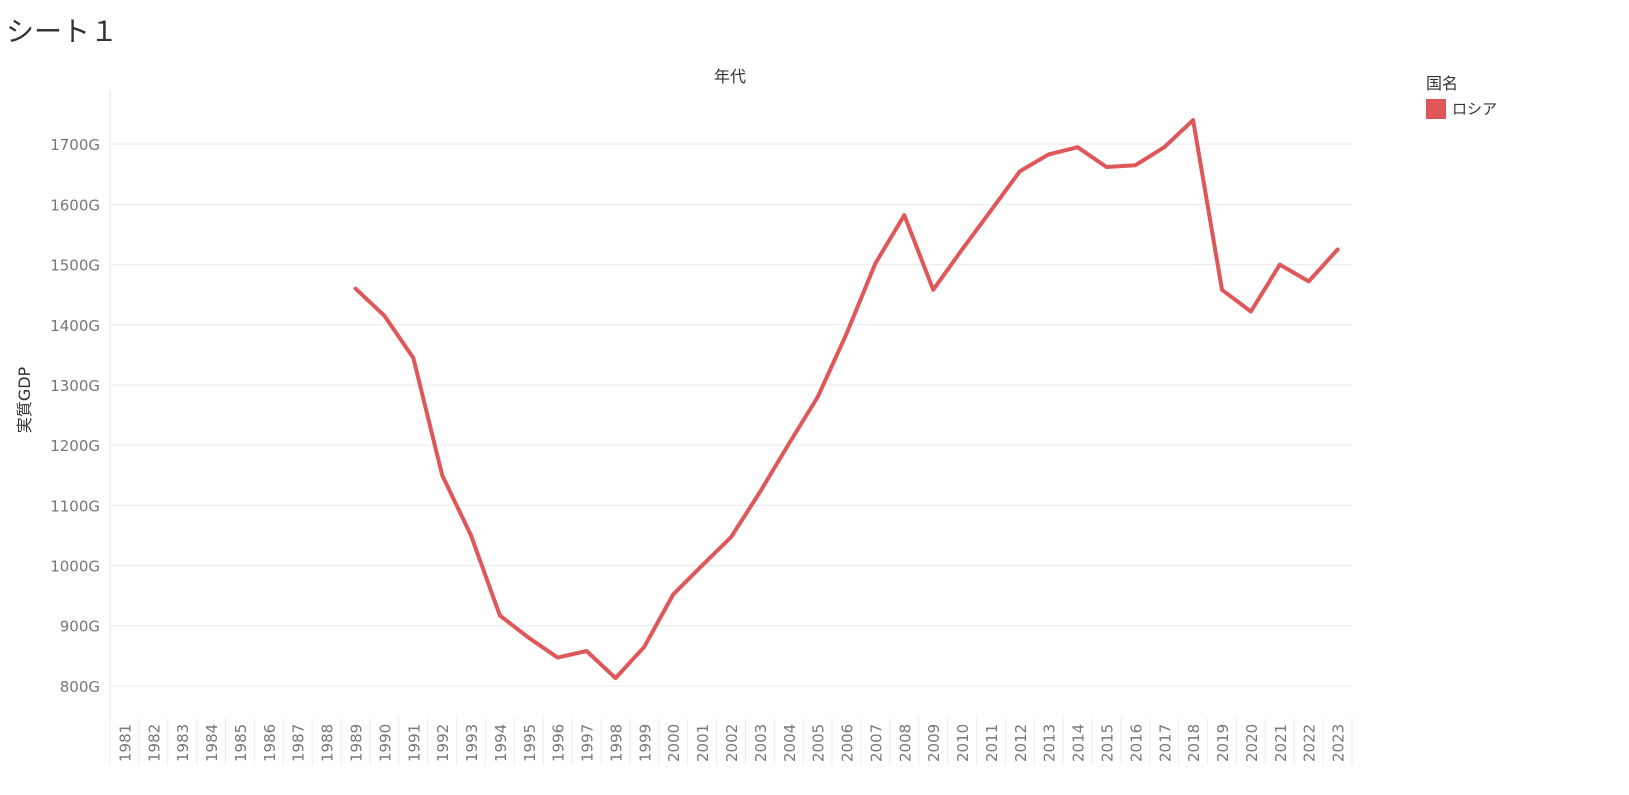 This screenshot has width=1629, height=795. What do you see at coordinates (674, 743) in the screenshot?
I see `x-tick-label: 2000` at bounding box center [674, 743].